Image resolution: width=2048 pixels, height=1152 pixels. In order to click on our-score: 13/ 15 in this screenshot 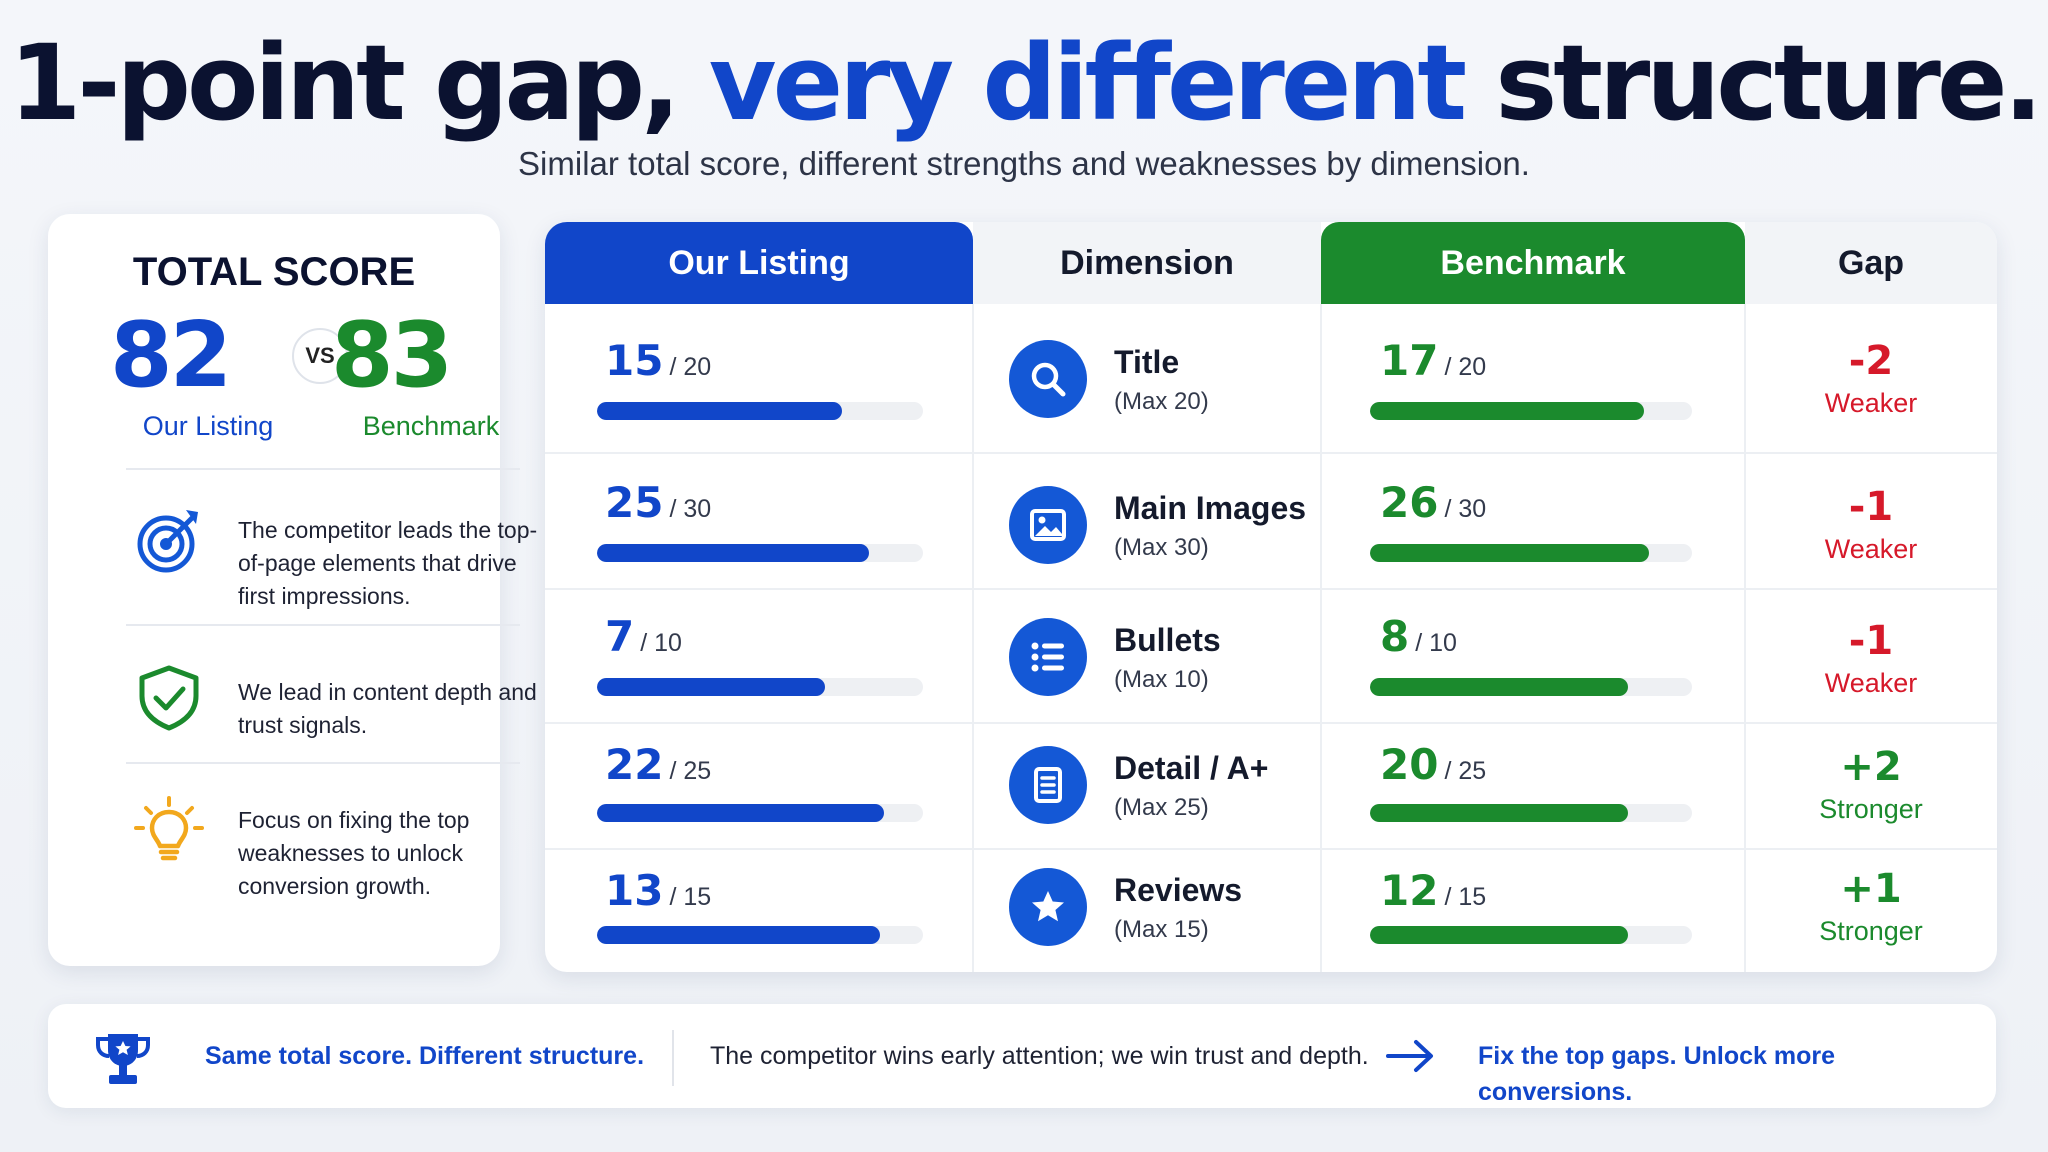, I will do `click(658, 894)`.